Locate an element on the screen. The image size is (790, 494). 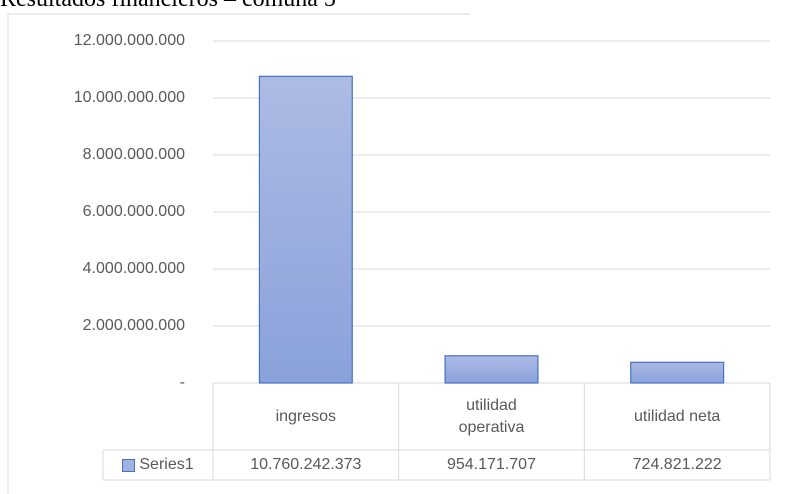
category-label: utilidad operativa is located at coordinates (492, 416).